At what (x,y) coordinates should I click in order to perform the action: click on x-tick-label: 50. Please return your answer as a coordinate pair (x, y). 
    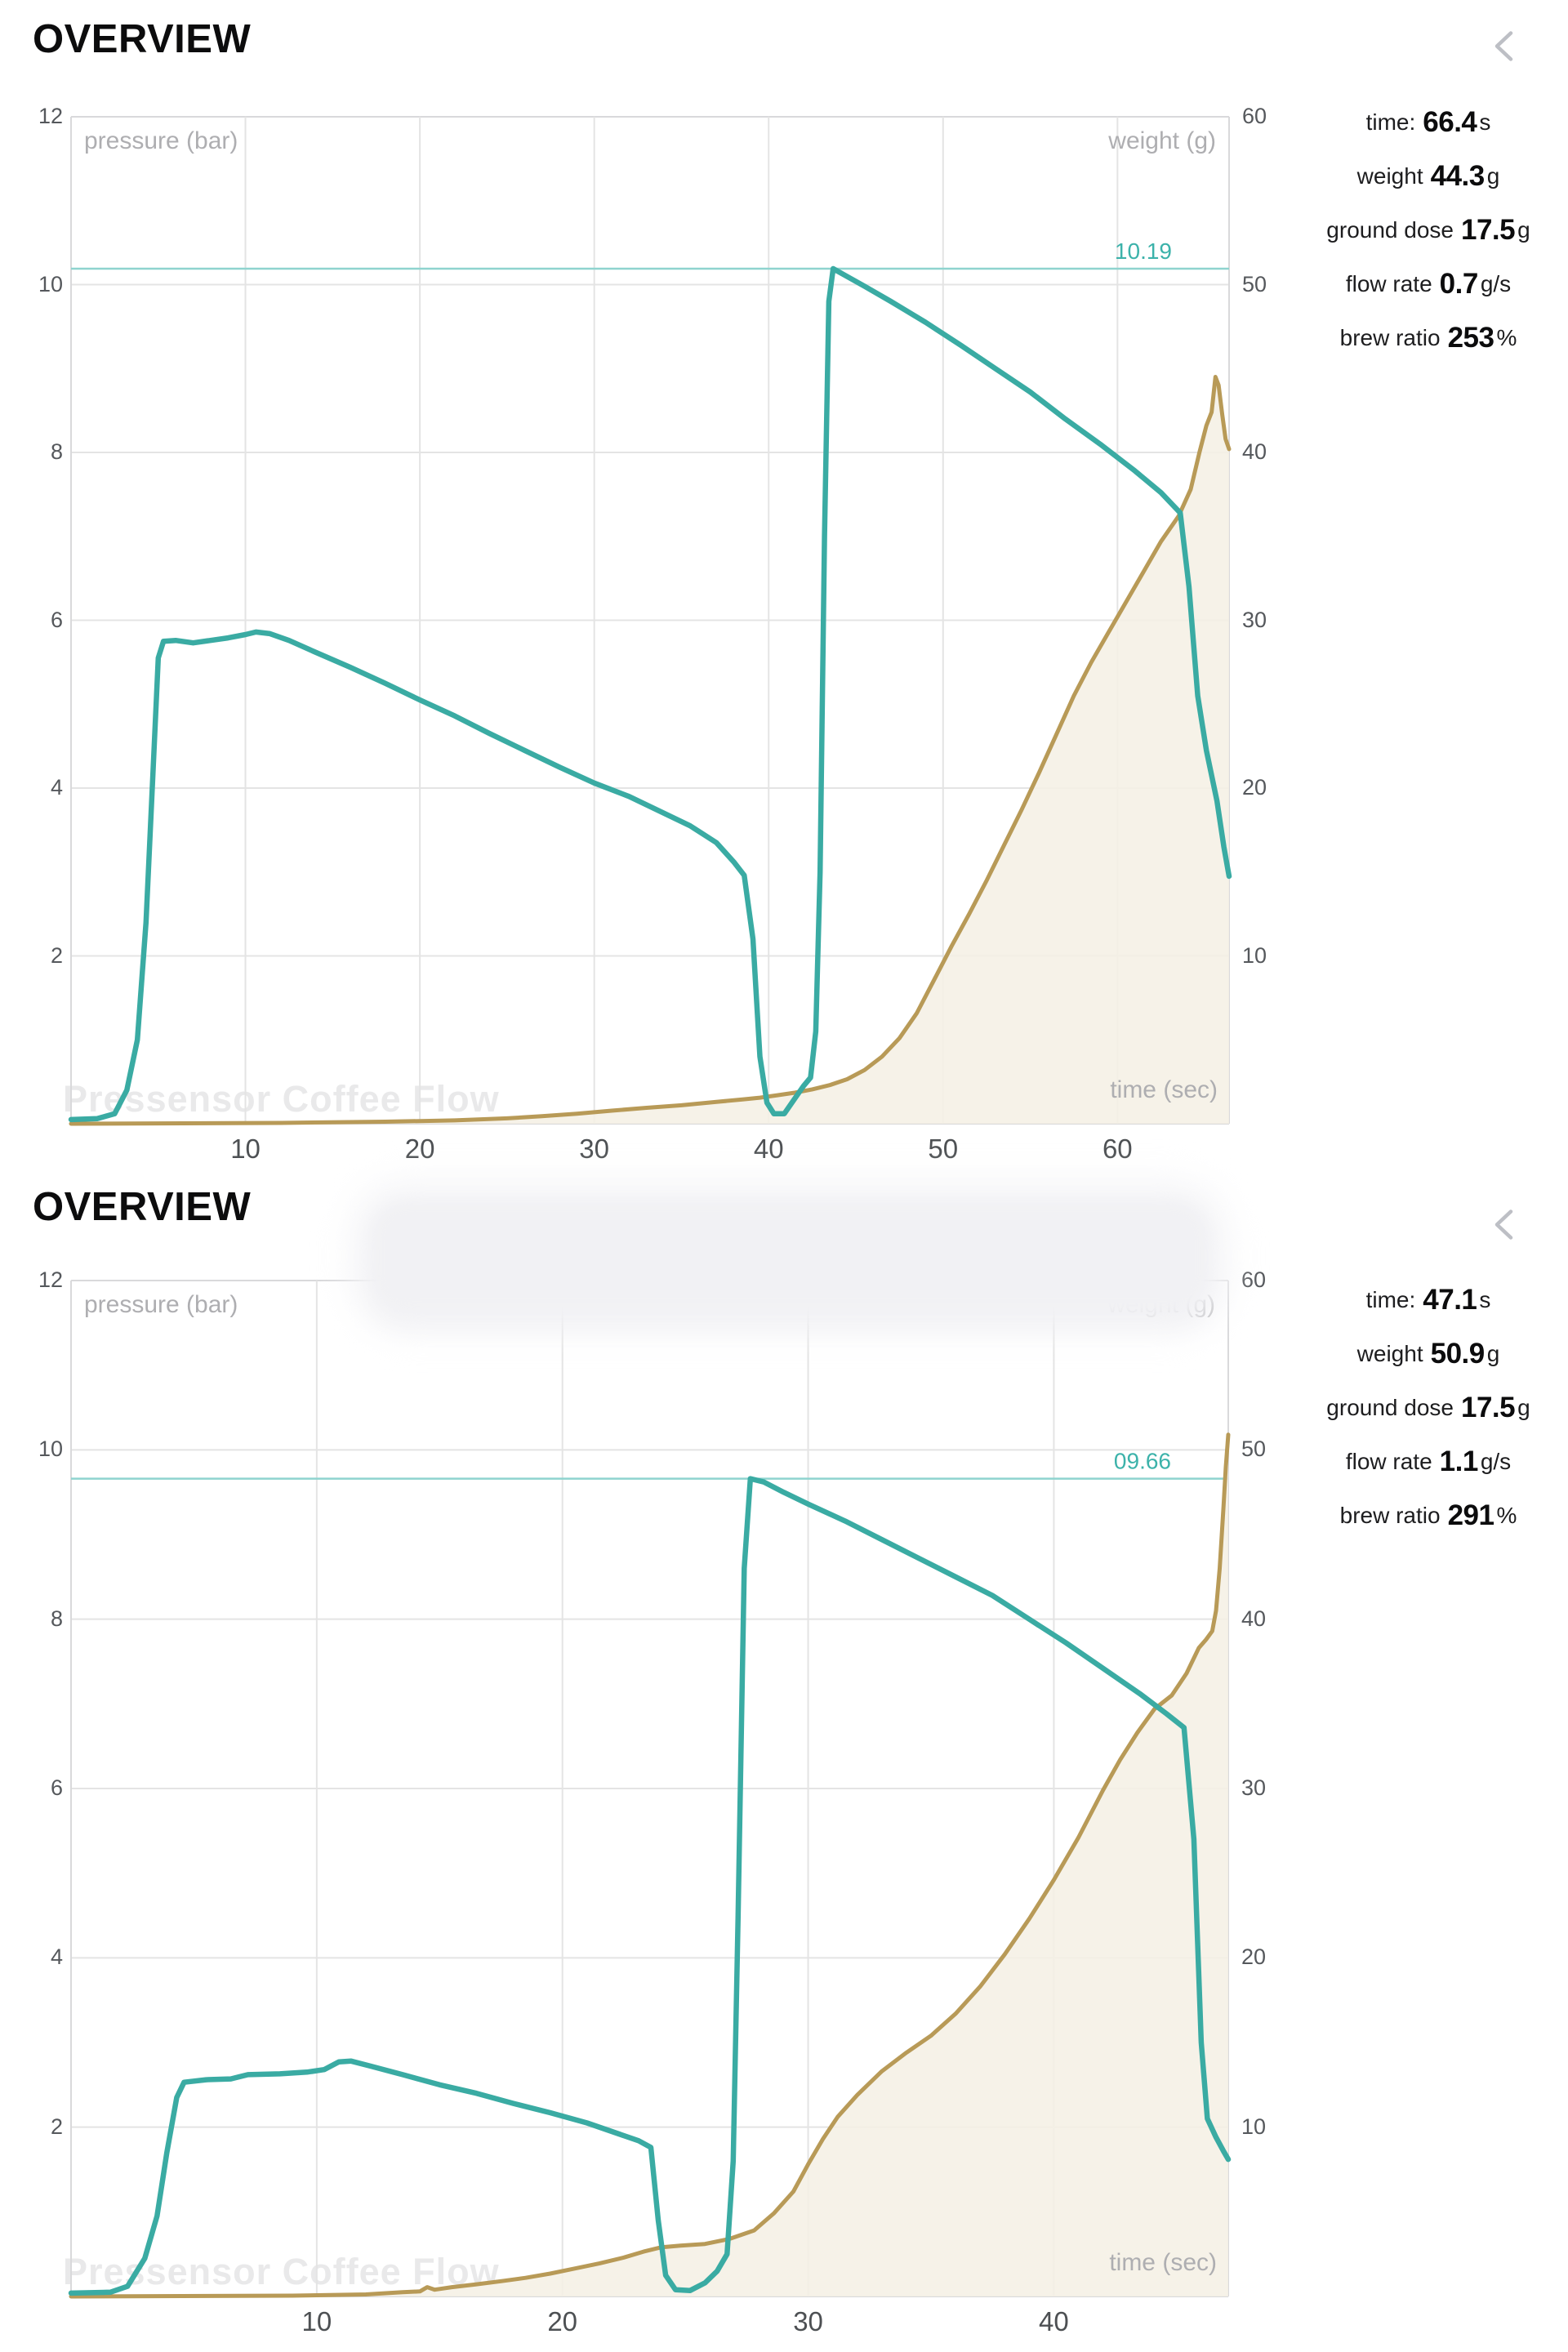
    Looking at the image, I should click on (943, 1149).